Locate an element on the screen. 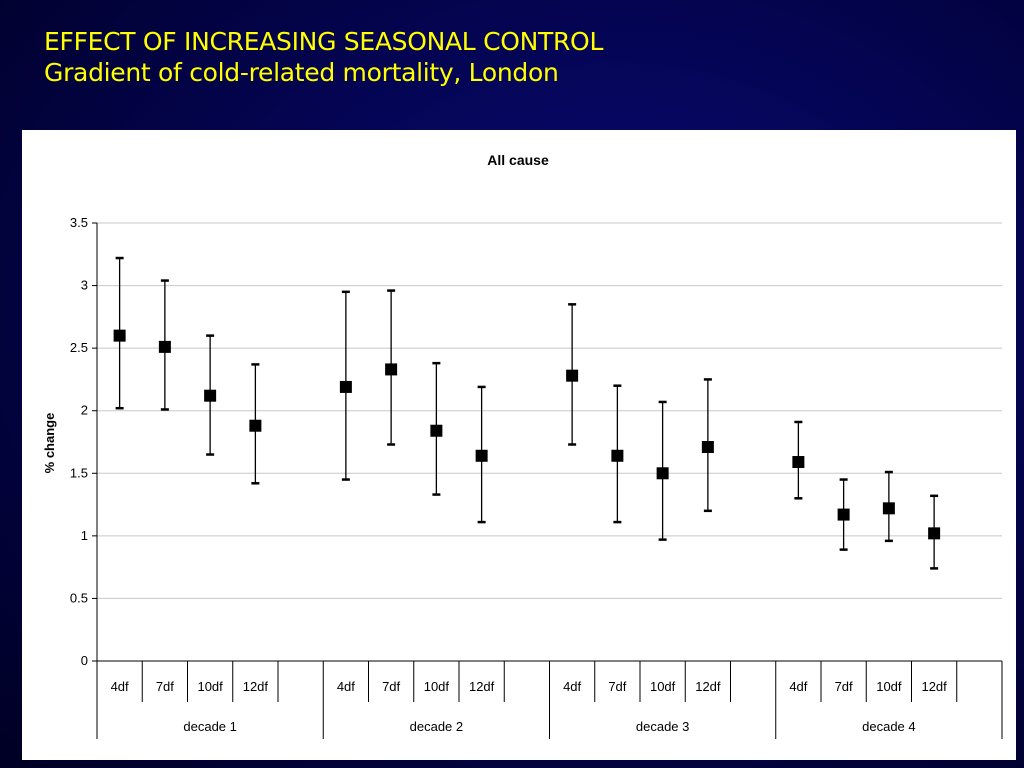  slide-title-line1: EFFECT OF INCREASING SEASONAL CONTROL is located at coordinates (324, 41).